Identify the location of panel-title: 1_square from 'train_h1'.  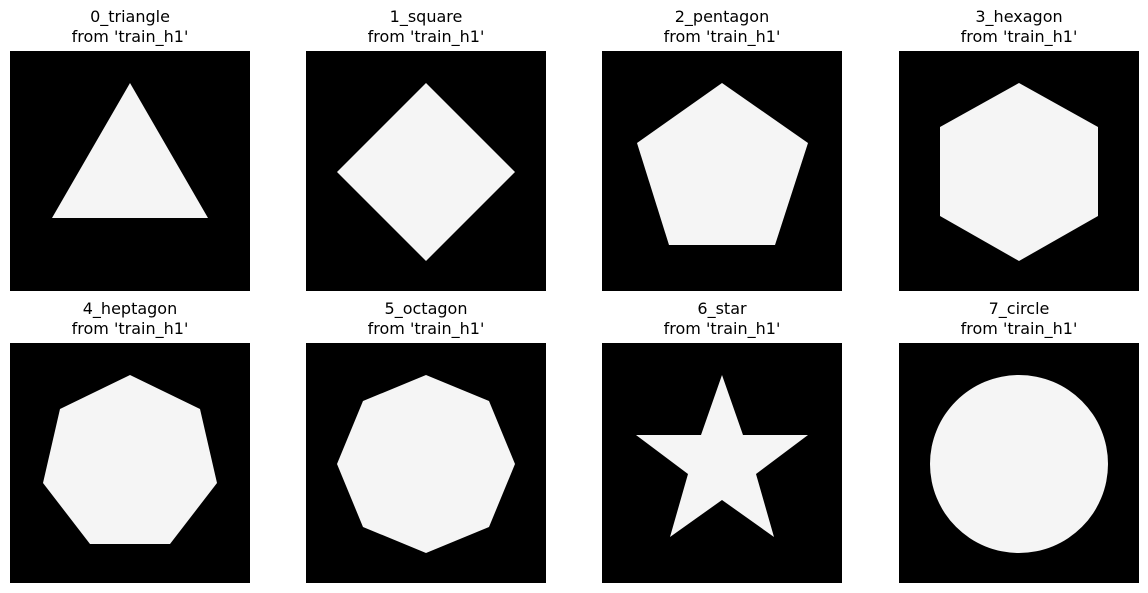
(426, 27).